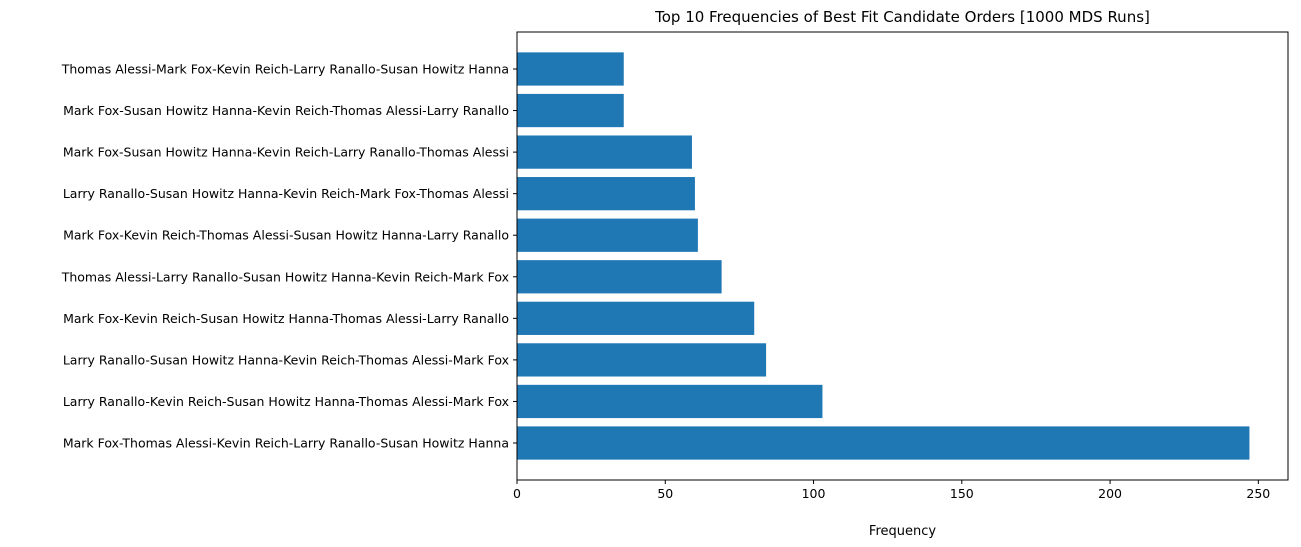  What do you see at coordinates (1110, 493) in the screenshot?
I see `x-tick-label: 200` at bounding box center [1110, 493].